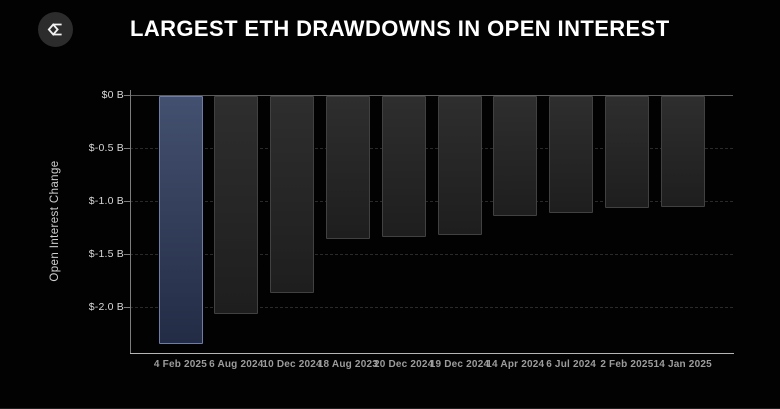 The image size is (780, 409). Describe the element at coordinates (682, 364) in the screenshot. I see `x-axis-date-label: 14 Jan 2025` at that location.